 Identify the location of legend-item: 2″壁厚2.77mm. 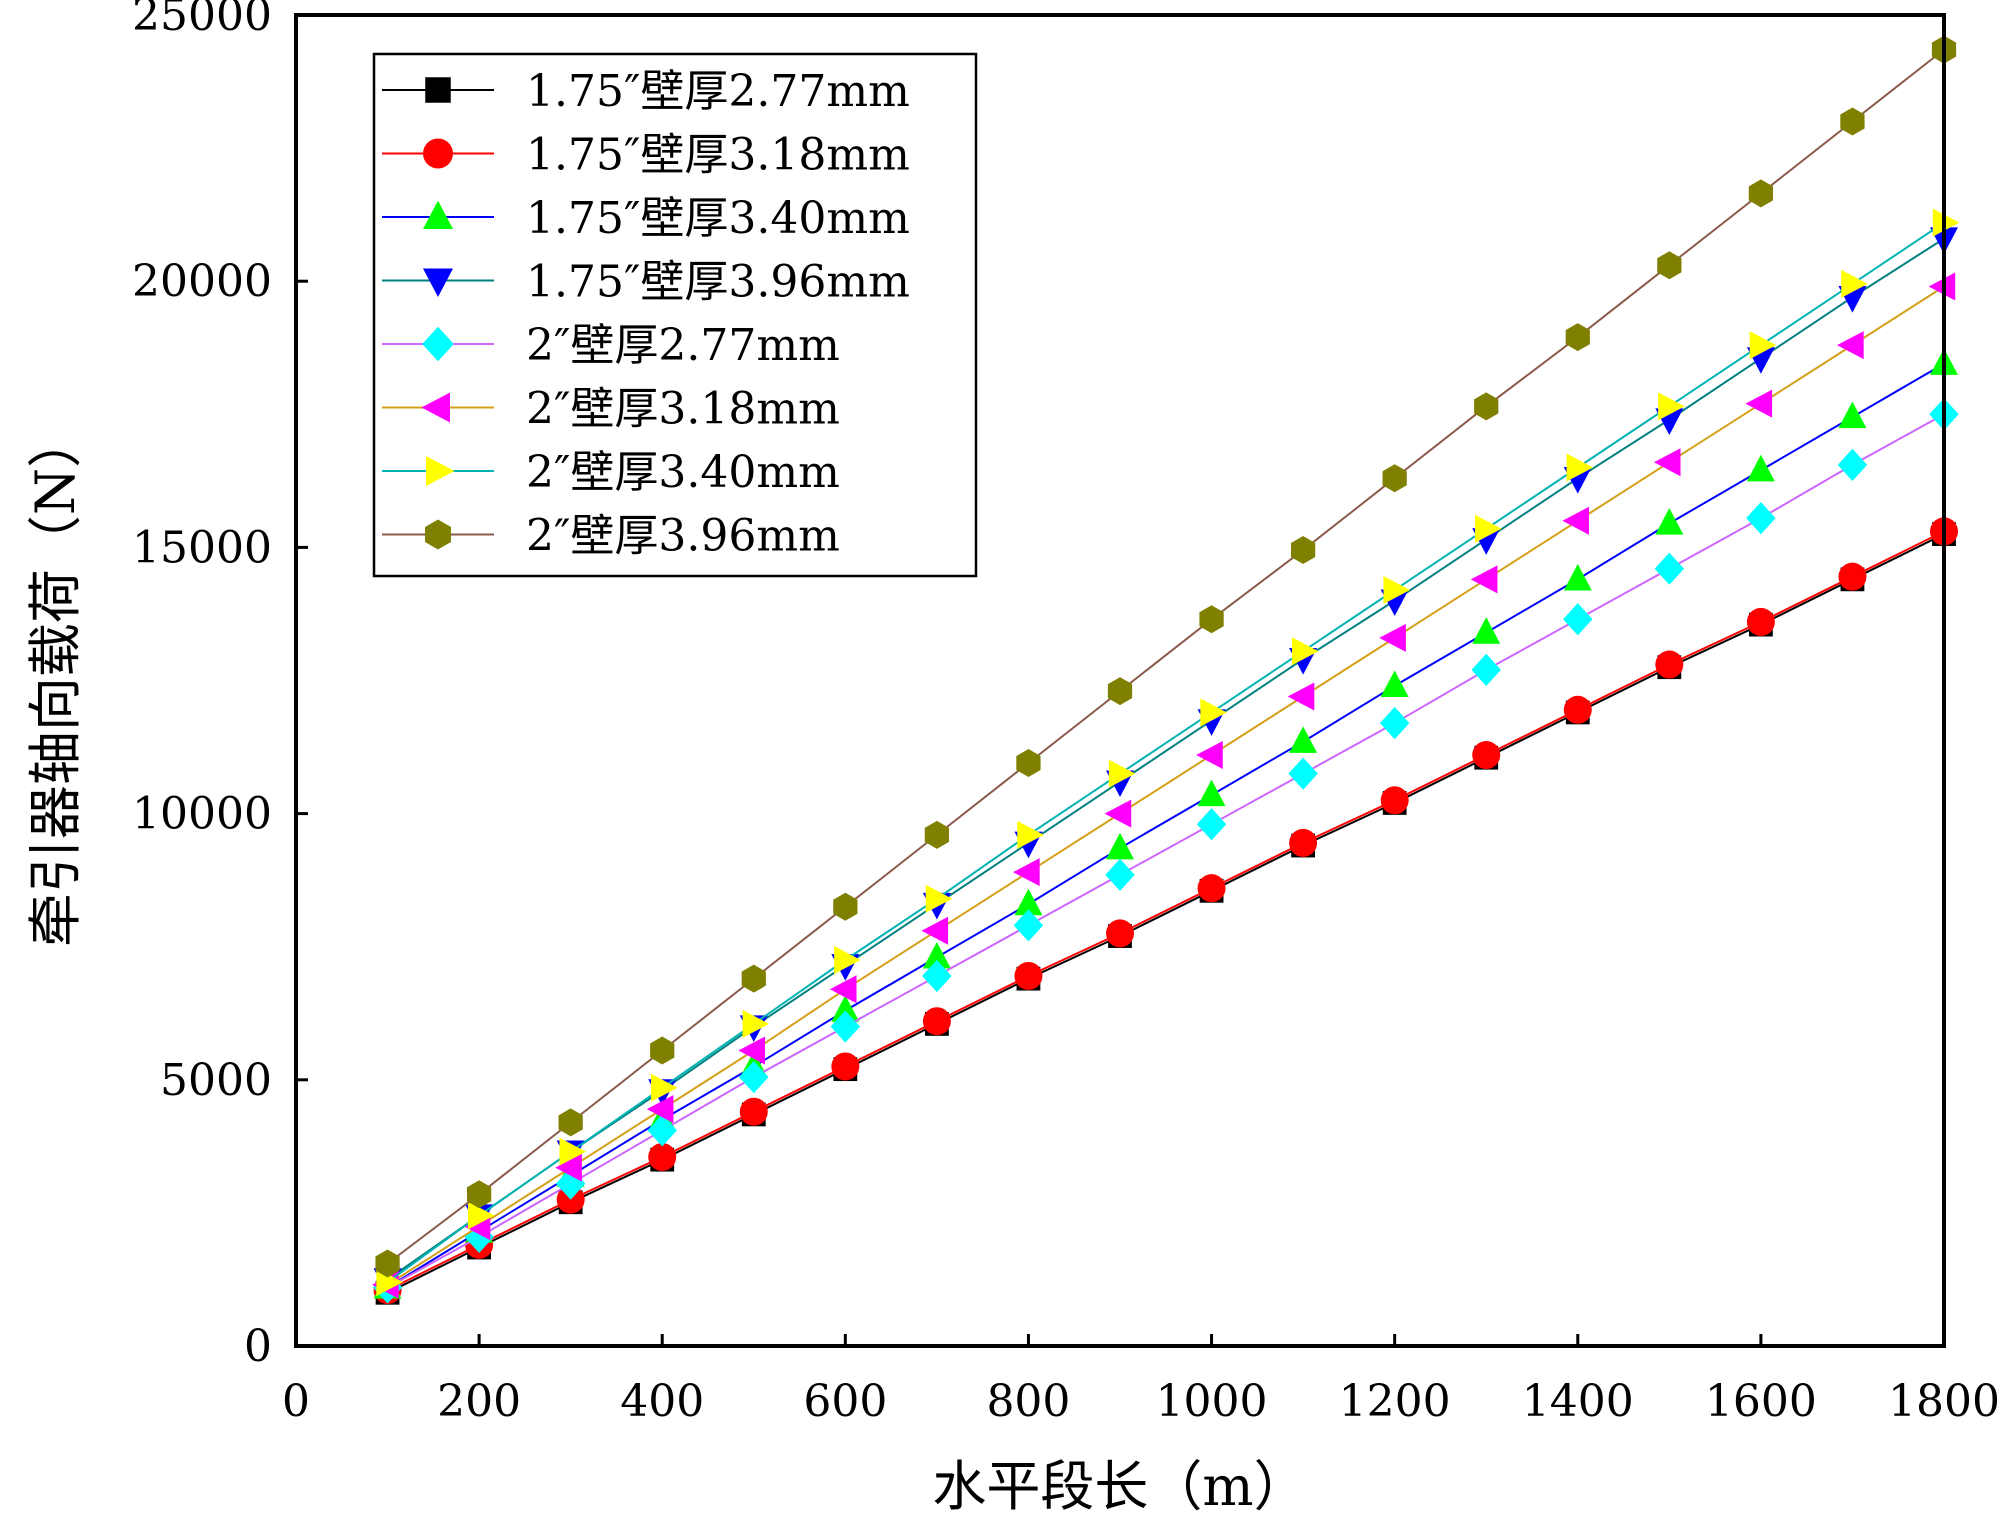
(611, 345).